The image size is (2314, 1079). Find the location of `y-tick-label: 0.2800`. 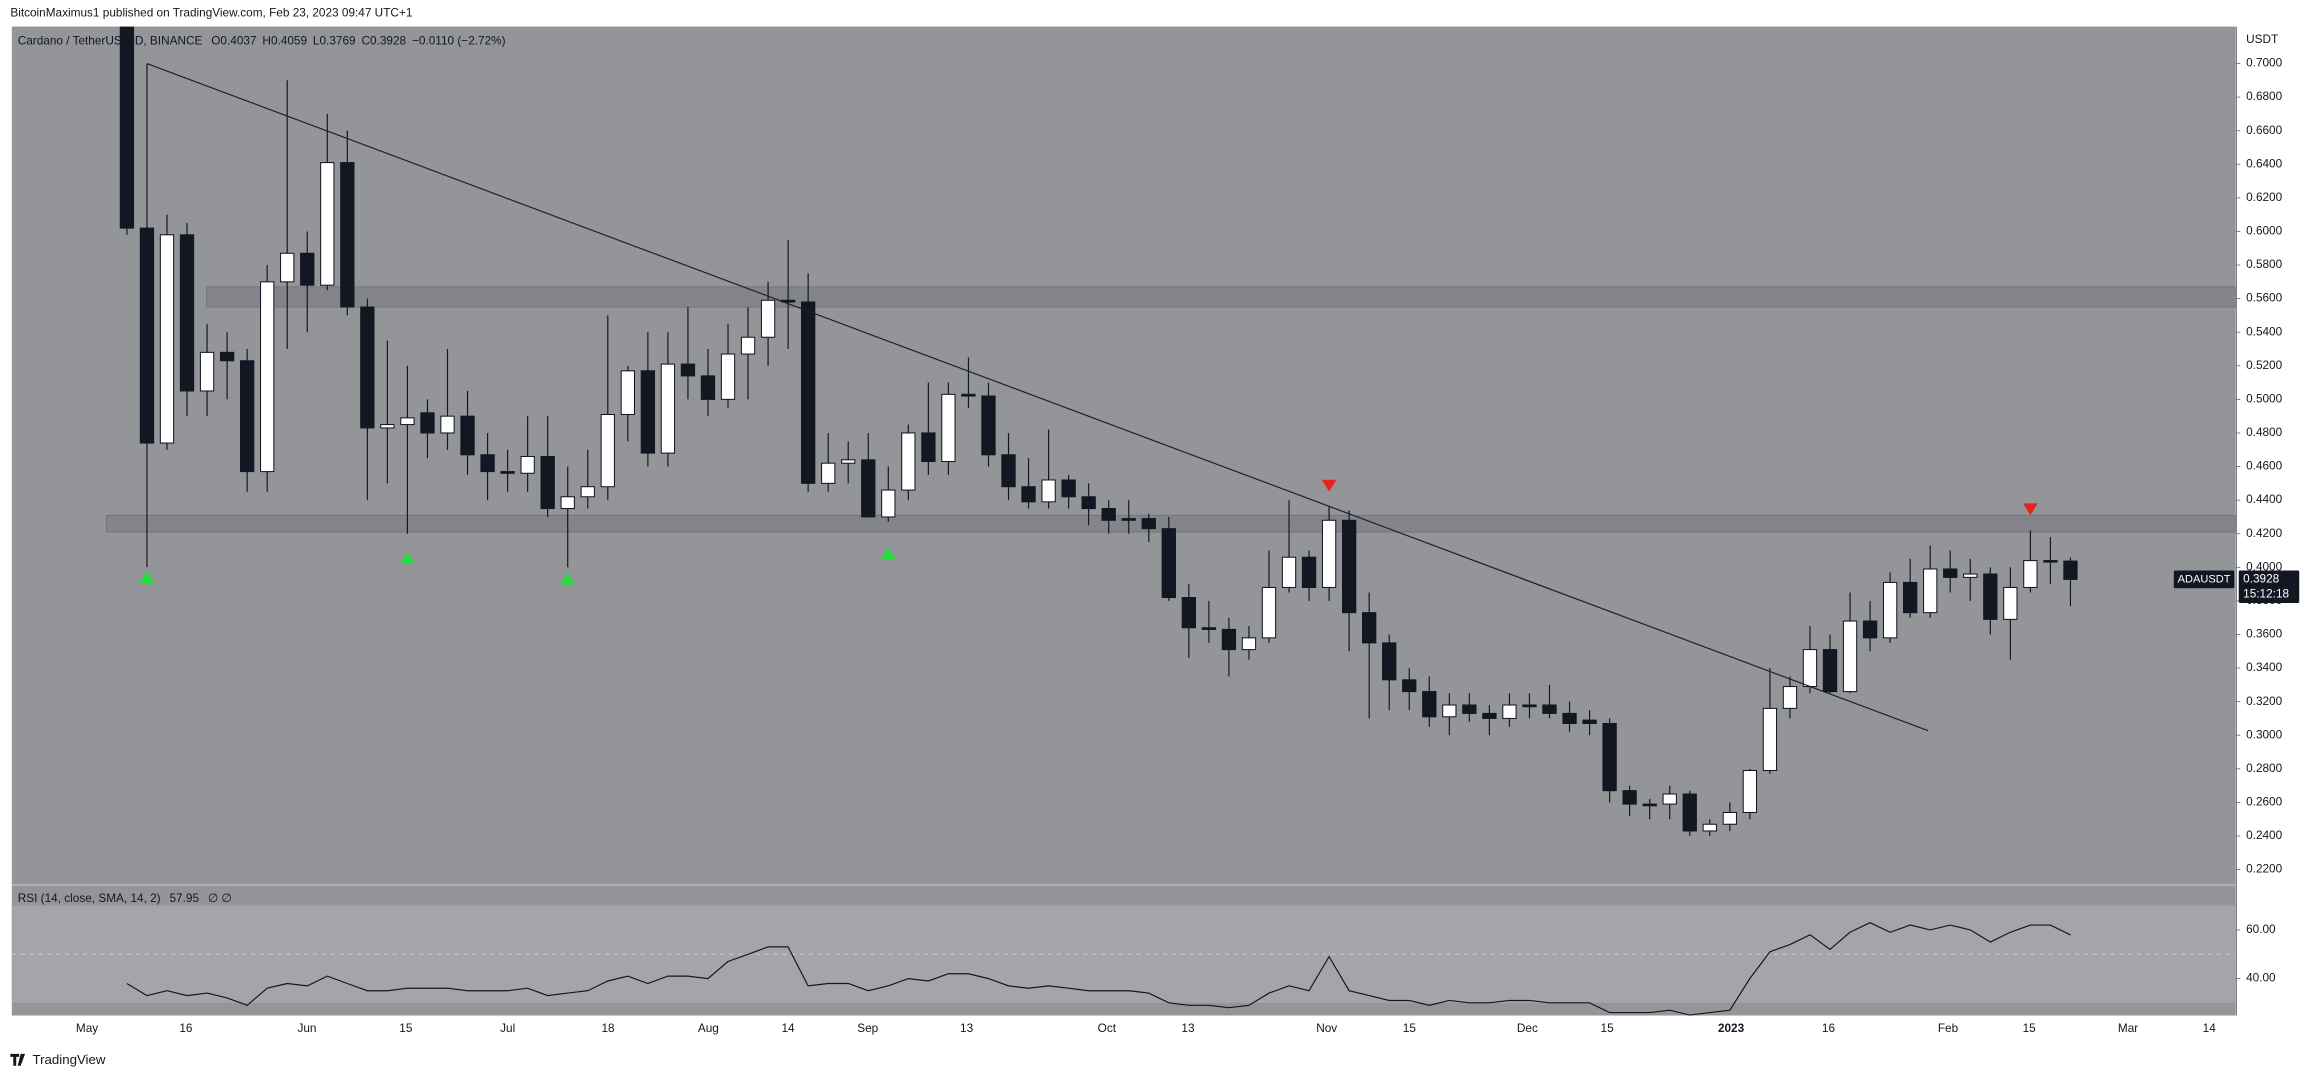

y-tick-label: 0.2800 is located at coordinates (2264, 768).